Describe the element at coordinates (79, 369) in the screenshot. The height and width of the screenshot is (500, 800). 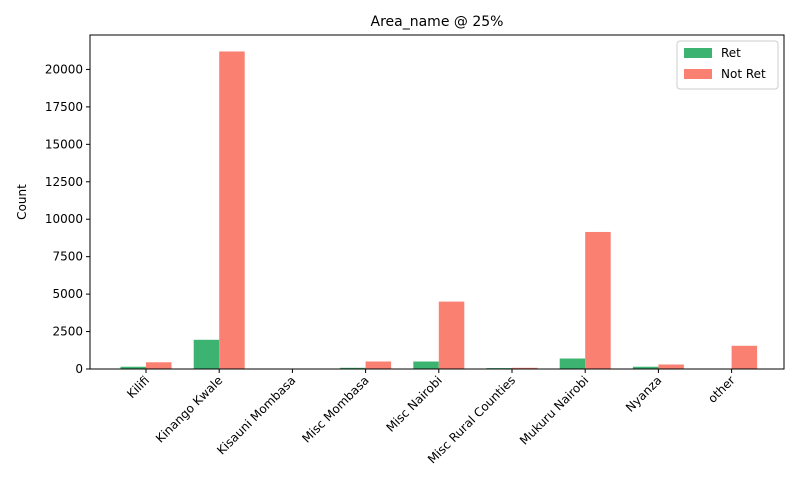
I see `y-tick-label-0: 0` at that location.